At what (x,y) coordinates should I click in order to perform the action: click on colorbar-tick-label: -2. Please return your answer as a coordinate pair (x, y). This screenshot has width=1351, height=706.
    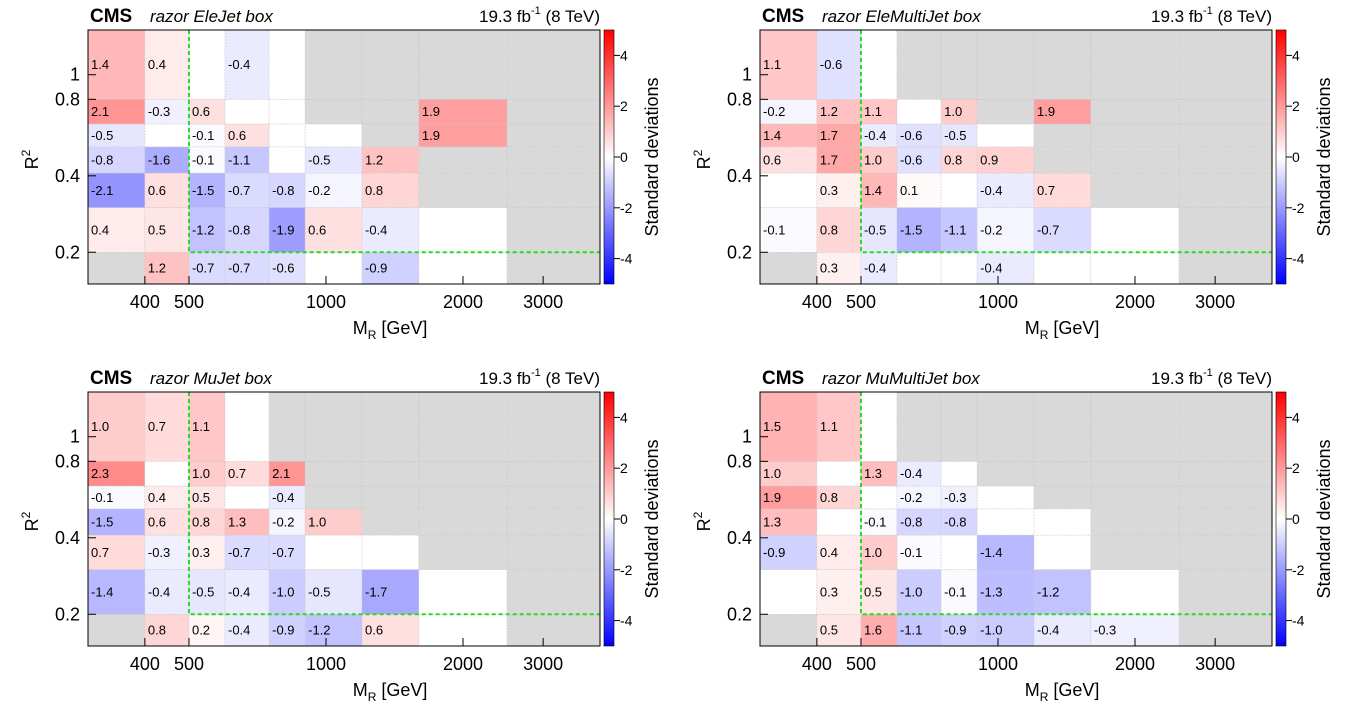
    Looking at the image, I should click on (626, 208).